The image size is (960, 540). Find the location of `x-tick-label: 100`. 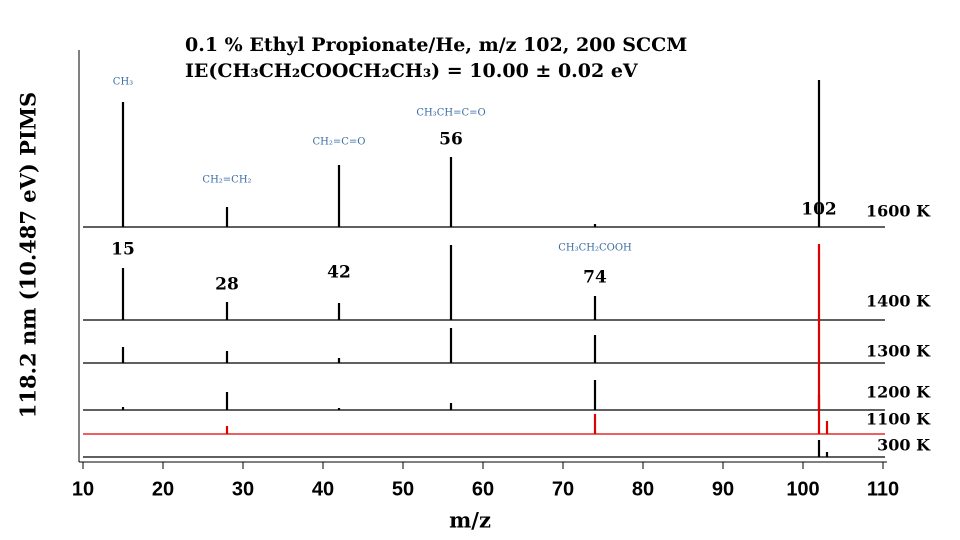

x-tick-label: 100 is located at coordinates (802, 489).